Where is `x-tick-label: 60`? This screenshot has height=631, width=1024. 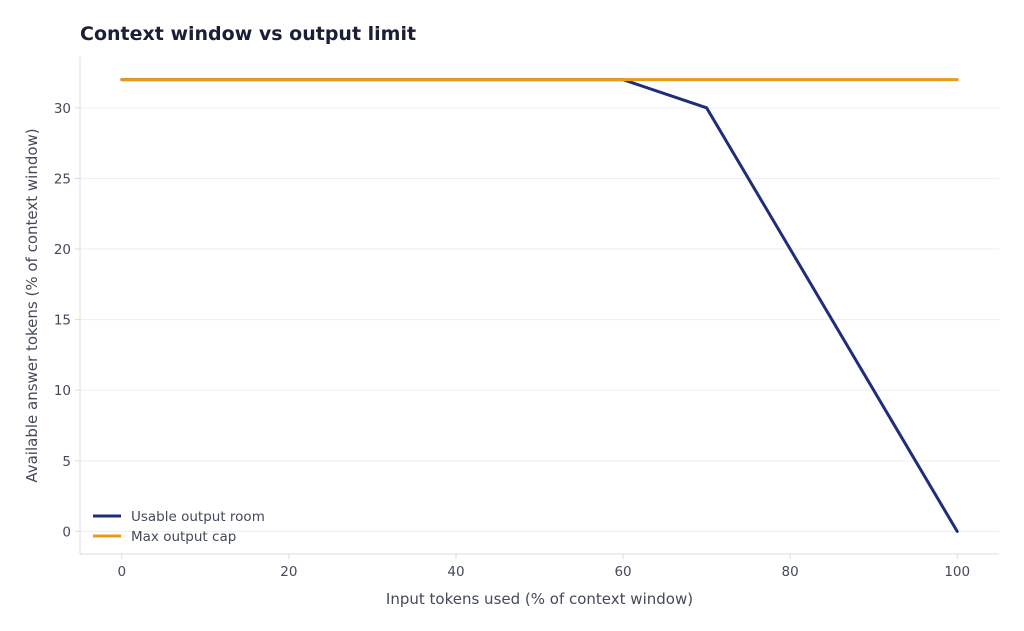
x-tick-label: 60 is located at coordinates (622, 572).